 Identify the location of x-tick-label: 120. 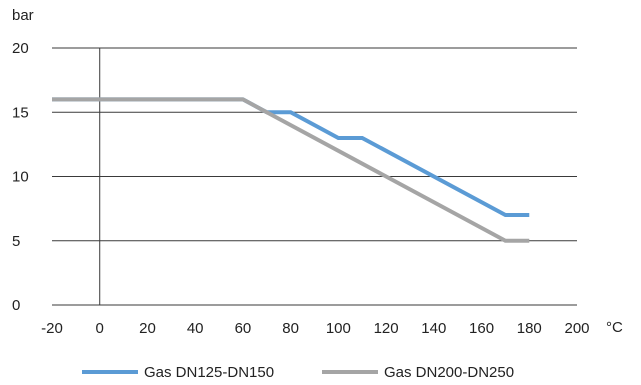
(386, 328).